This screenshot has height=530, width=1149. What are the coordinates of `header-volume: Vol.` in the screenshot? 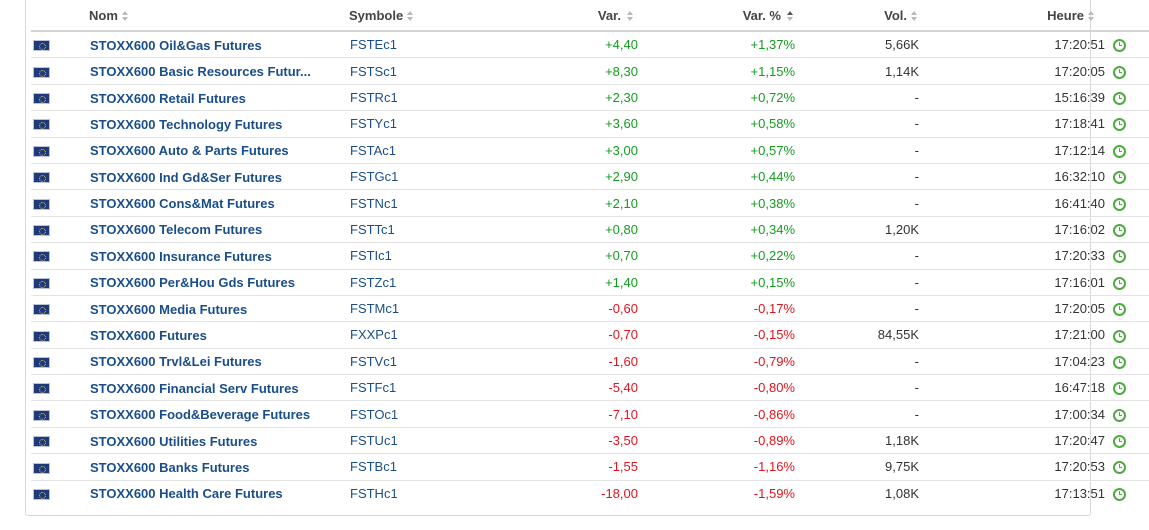 It's located at (859, 16).